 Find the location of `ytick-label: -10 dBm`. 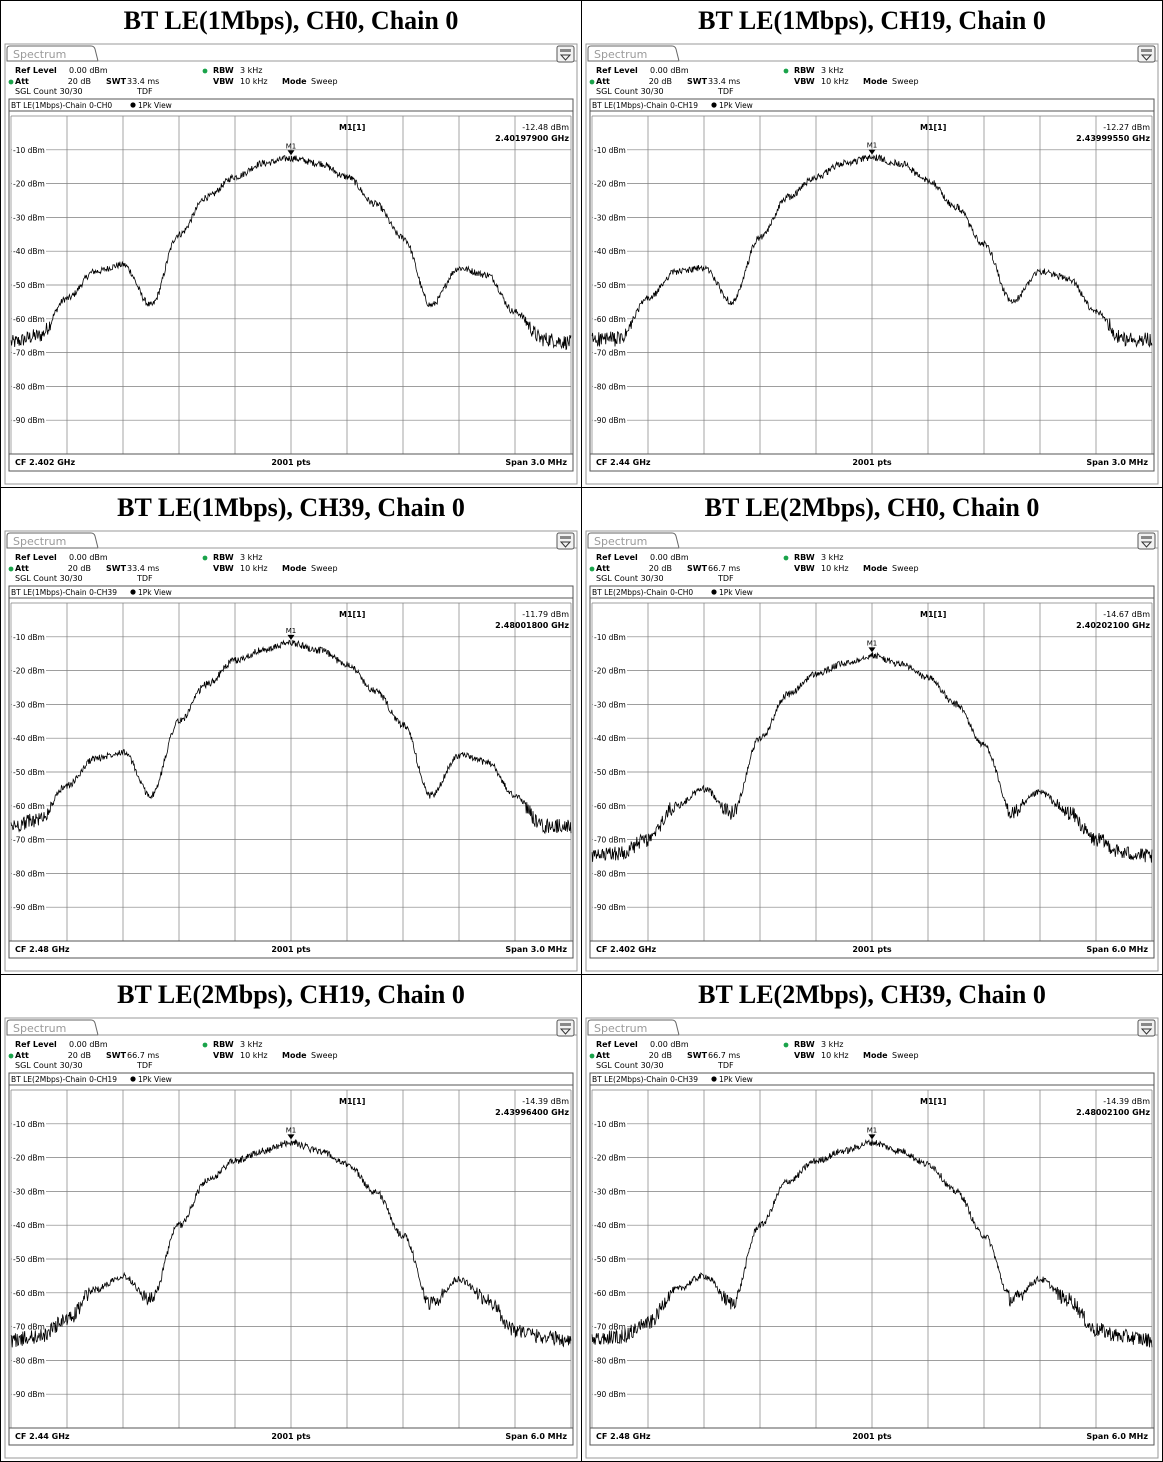

ytick-label: -10 dBm is located at coordinates (610, 1124).